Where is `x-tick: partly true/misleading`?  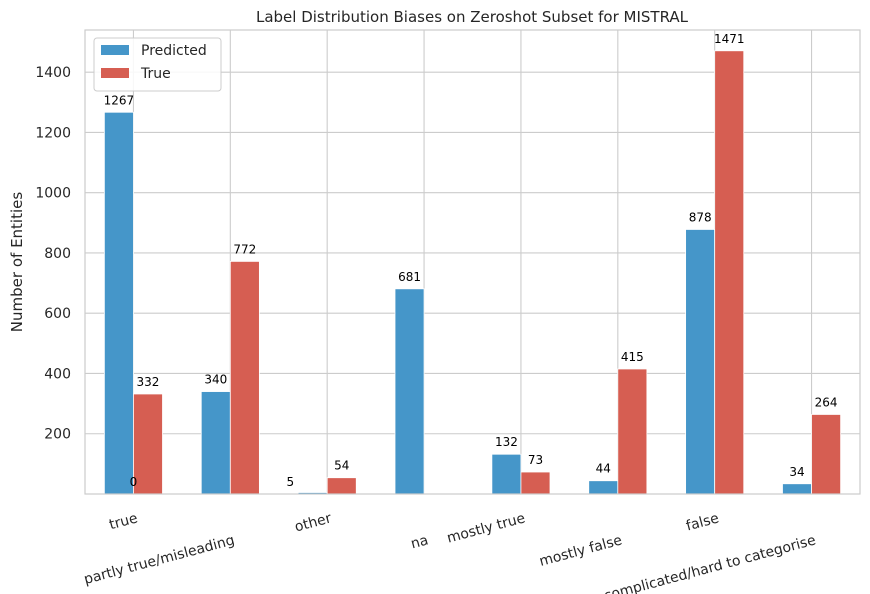 x-tick: partly true/misleading is located at coordinates (159, 560).